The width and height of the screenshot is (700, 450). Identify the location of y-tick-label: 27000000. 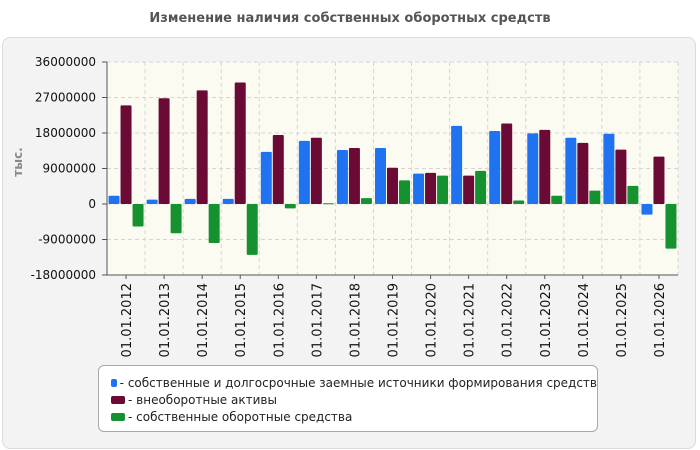
(65, 98).